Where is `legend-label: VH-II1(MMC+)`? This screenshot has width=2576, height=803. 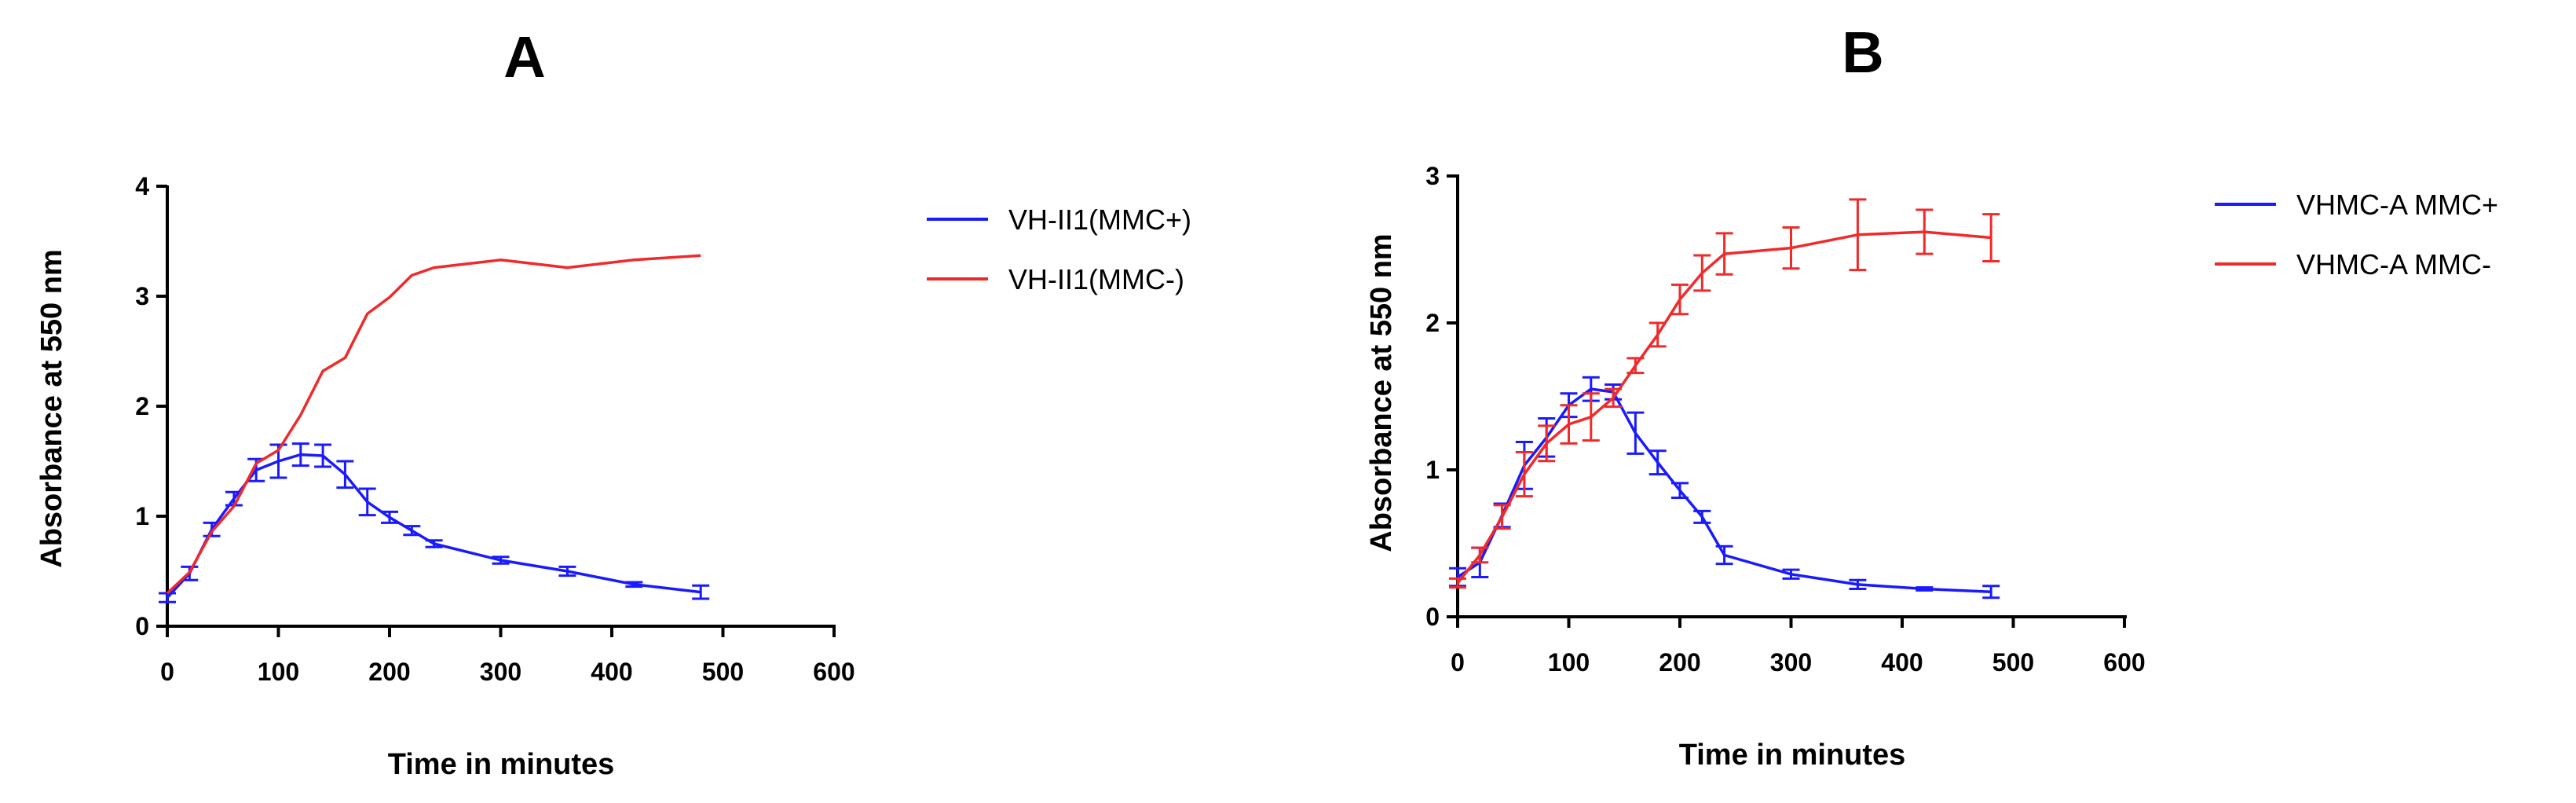 legend-label: VH-II1(MMC+) is located at coordinates (1099, 220).